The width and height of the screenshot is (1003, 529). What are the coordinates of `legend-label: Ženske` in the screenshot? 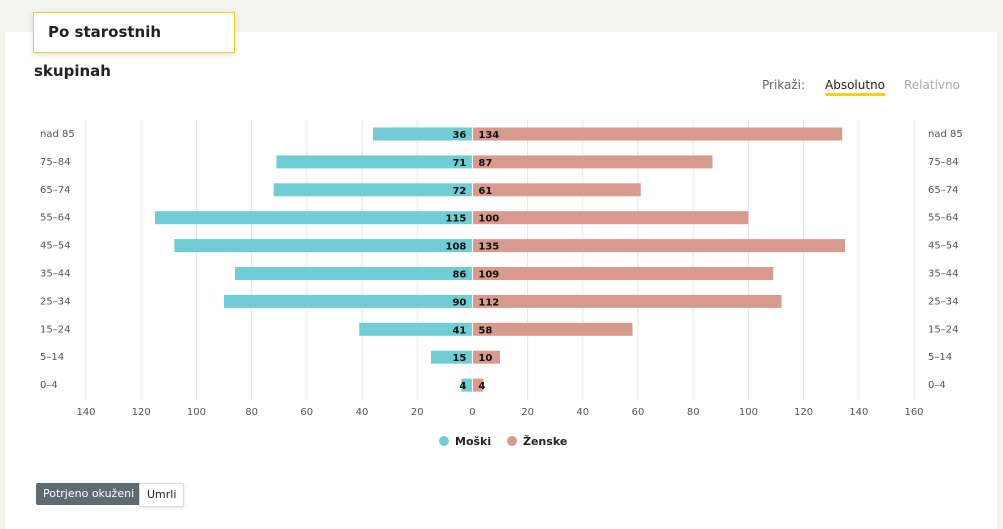 It's located at (545, 441).